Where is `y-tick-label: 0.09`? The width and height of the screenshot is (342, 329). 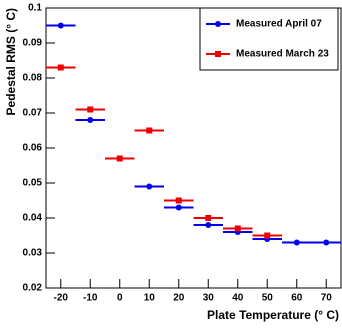
y-tick-label: 0.09 is located at coordinates (33, 43).